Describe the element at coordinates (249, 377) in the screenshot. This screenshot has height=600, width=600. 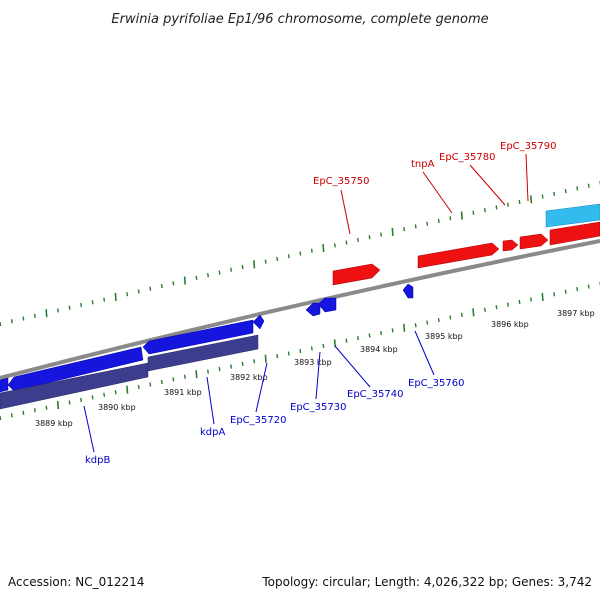
I see `tick-label: 3892 kbp` at that location.